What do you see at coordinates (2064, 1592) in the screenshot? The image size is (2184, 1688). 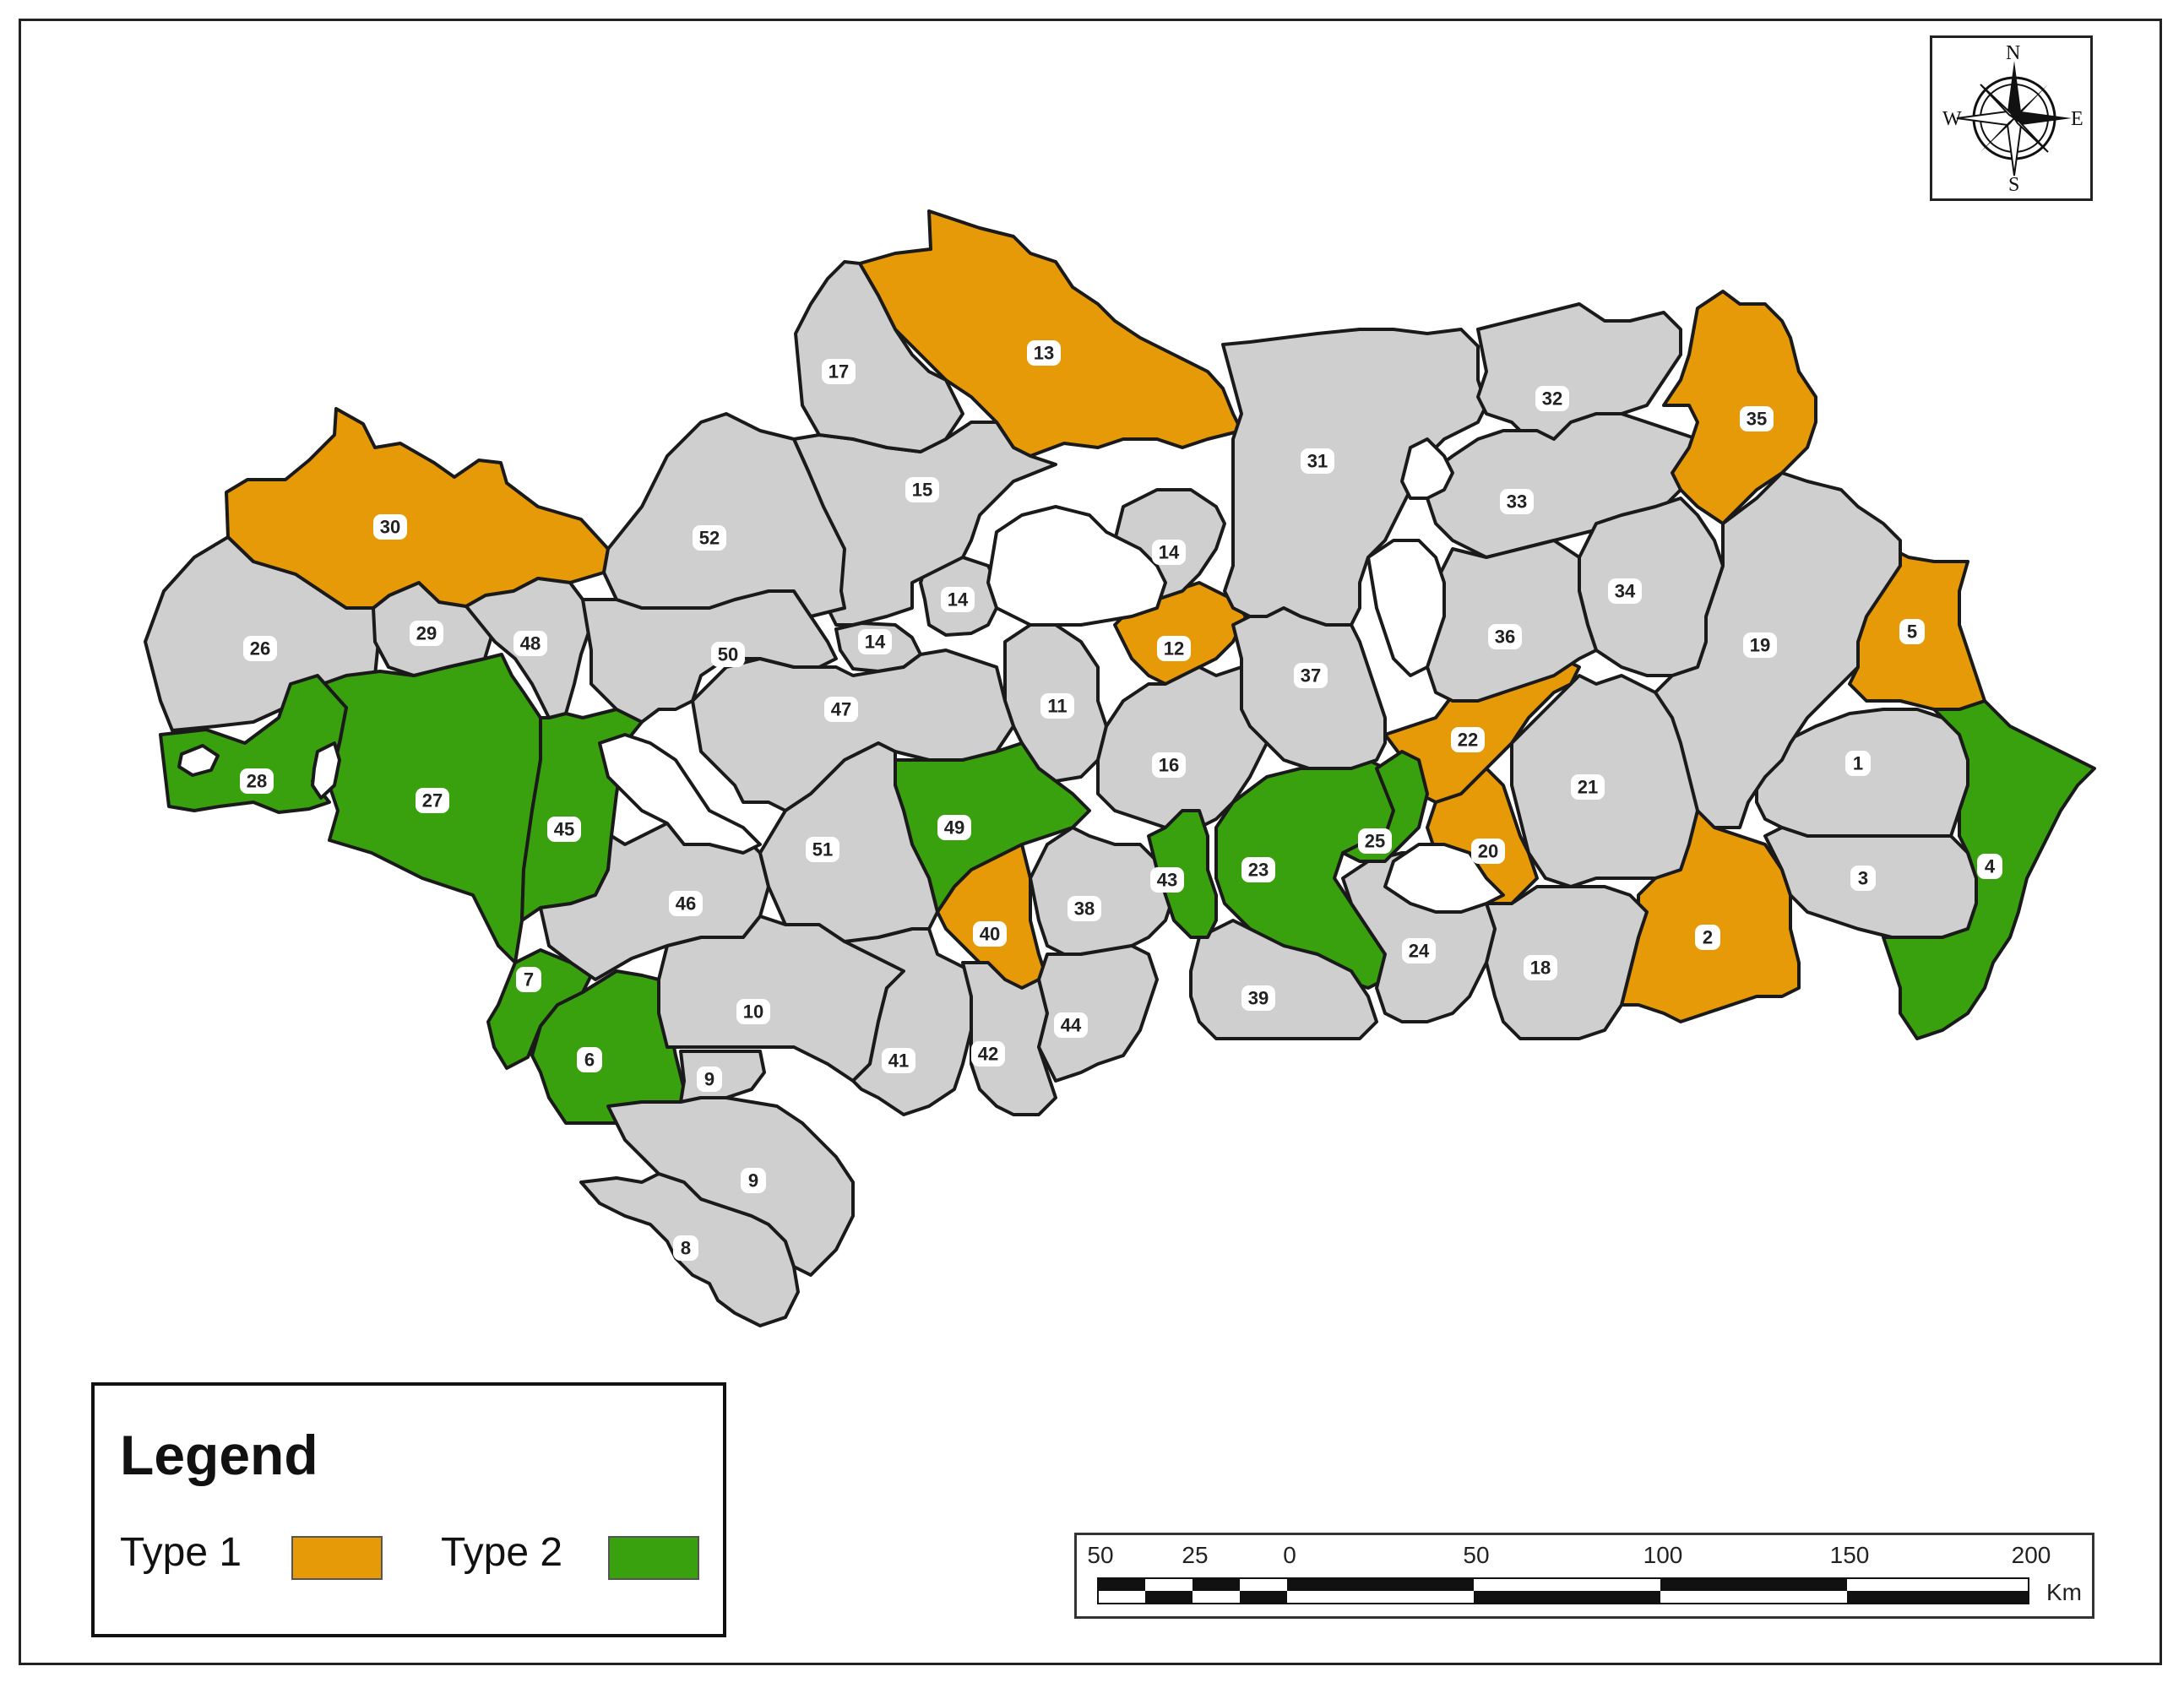 I see `scale-unit-label: Km` at bounding box center [2064, 1592].